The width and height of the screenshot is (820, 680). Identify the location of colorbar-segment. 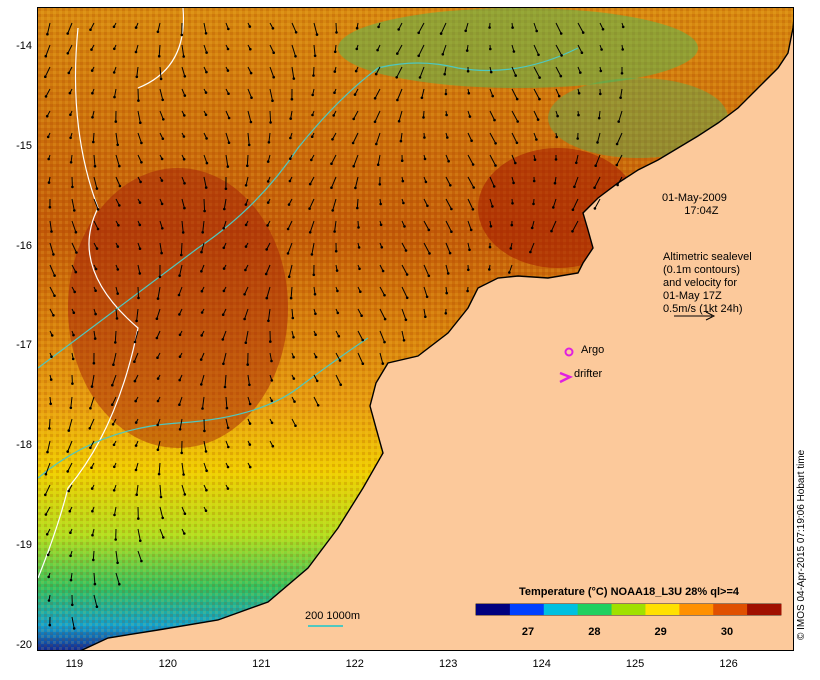
(764, 609).